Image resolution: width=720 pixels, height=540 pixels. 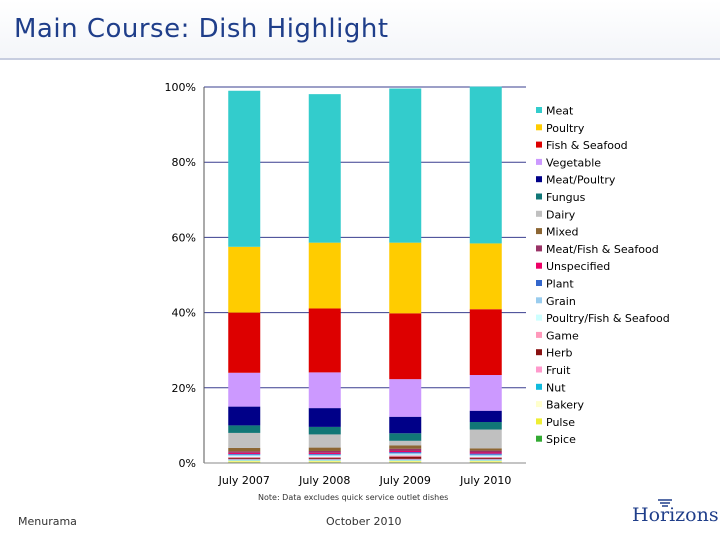 What do you see at coordinates (201, 29) in the screenshot?
I see `page-title: Main Course: Dish Highlight` at bounding box center [201, 29].